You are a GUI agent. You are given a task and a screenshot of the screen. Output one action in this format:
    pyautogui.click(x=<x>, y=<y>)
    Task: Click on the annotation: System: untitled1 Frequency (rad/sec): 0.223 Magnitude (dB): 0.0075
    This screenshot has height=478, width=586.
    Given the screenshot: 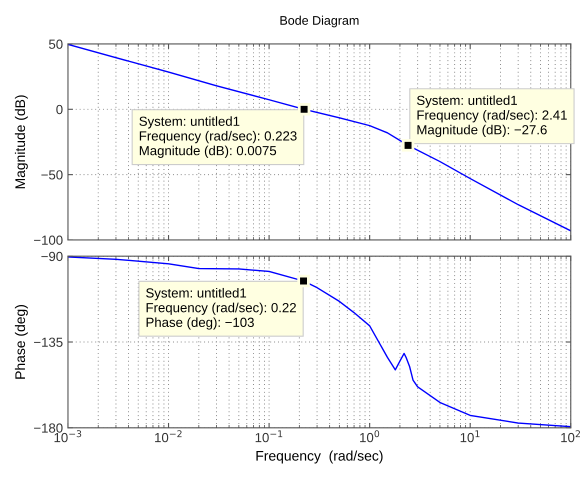 What is the action you would take?
    pyautogui.click(x=218, y=137)
    